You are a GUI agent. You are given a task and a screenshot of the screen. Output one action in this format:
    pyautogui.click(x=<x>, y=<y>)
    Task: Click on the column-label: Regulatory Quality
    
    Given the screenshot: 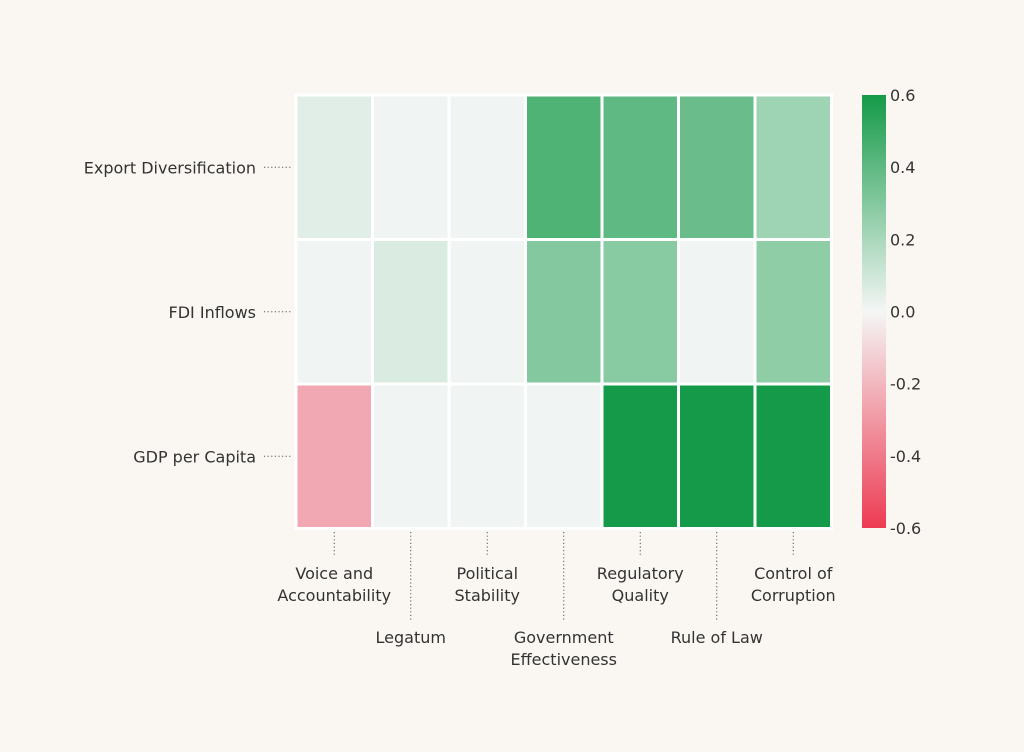 What is the action you would take?
    pyautogui.click(x=640, y=584)
    